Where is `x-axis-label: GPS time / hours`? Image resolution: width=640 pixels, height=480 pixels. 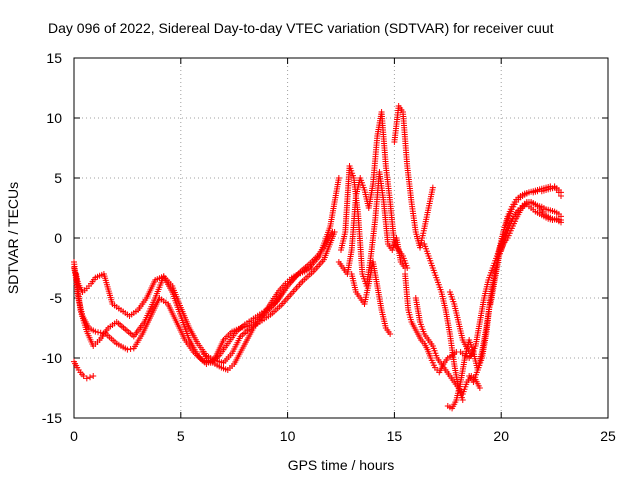
x-axis-label: GPS time / hours is located at coordinates (341, 465).